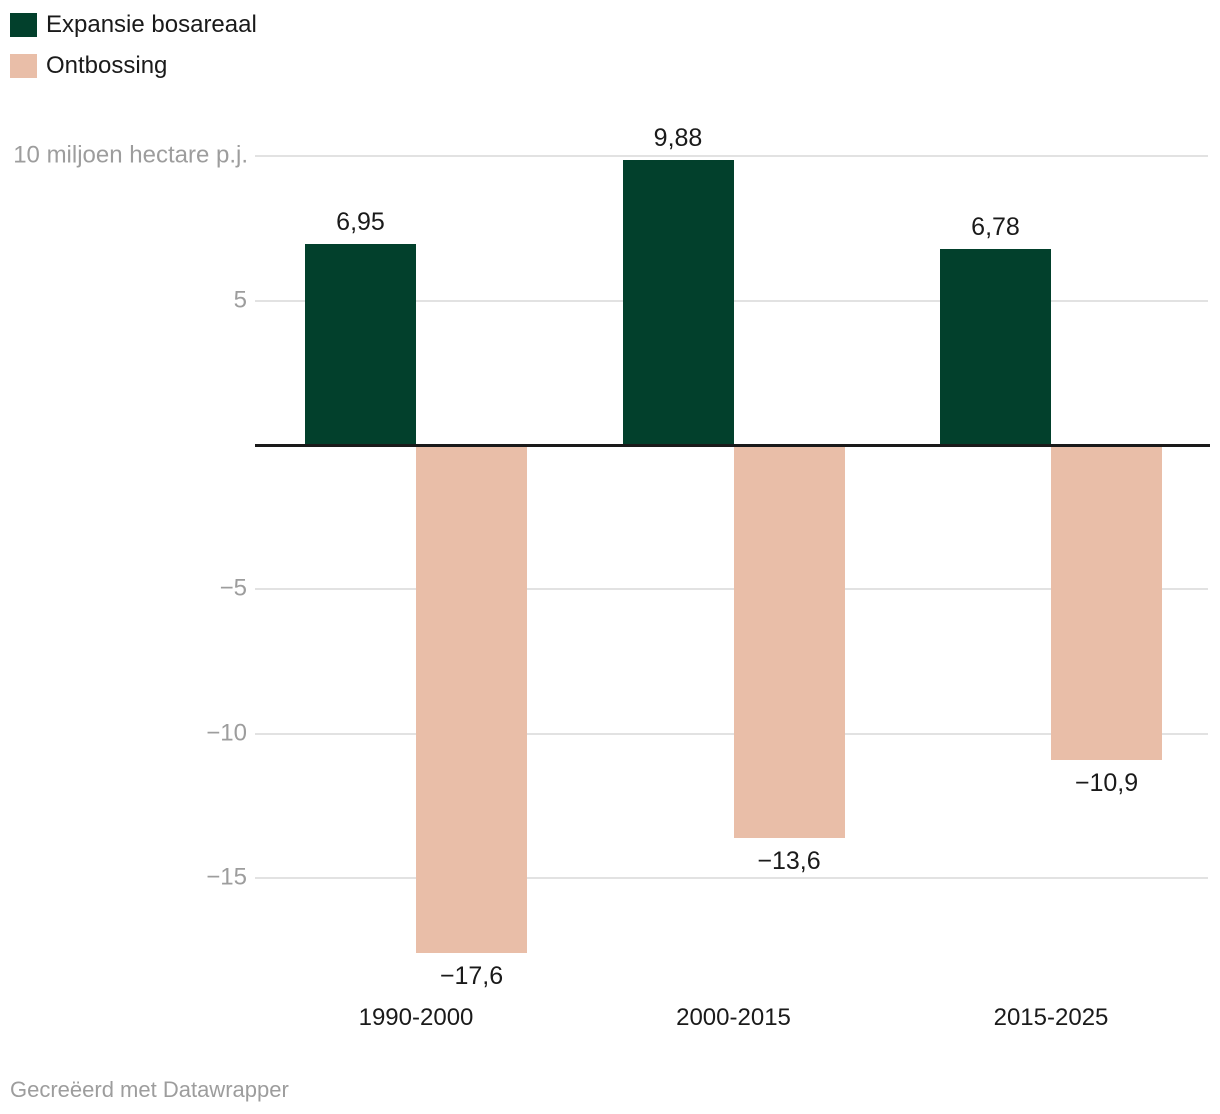  I want to click on value-label-expansie: 9,88, so click(678, 137).